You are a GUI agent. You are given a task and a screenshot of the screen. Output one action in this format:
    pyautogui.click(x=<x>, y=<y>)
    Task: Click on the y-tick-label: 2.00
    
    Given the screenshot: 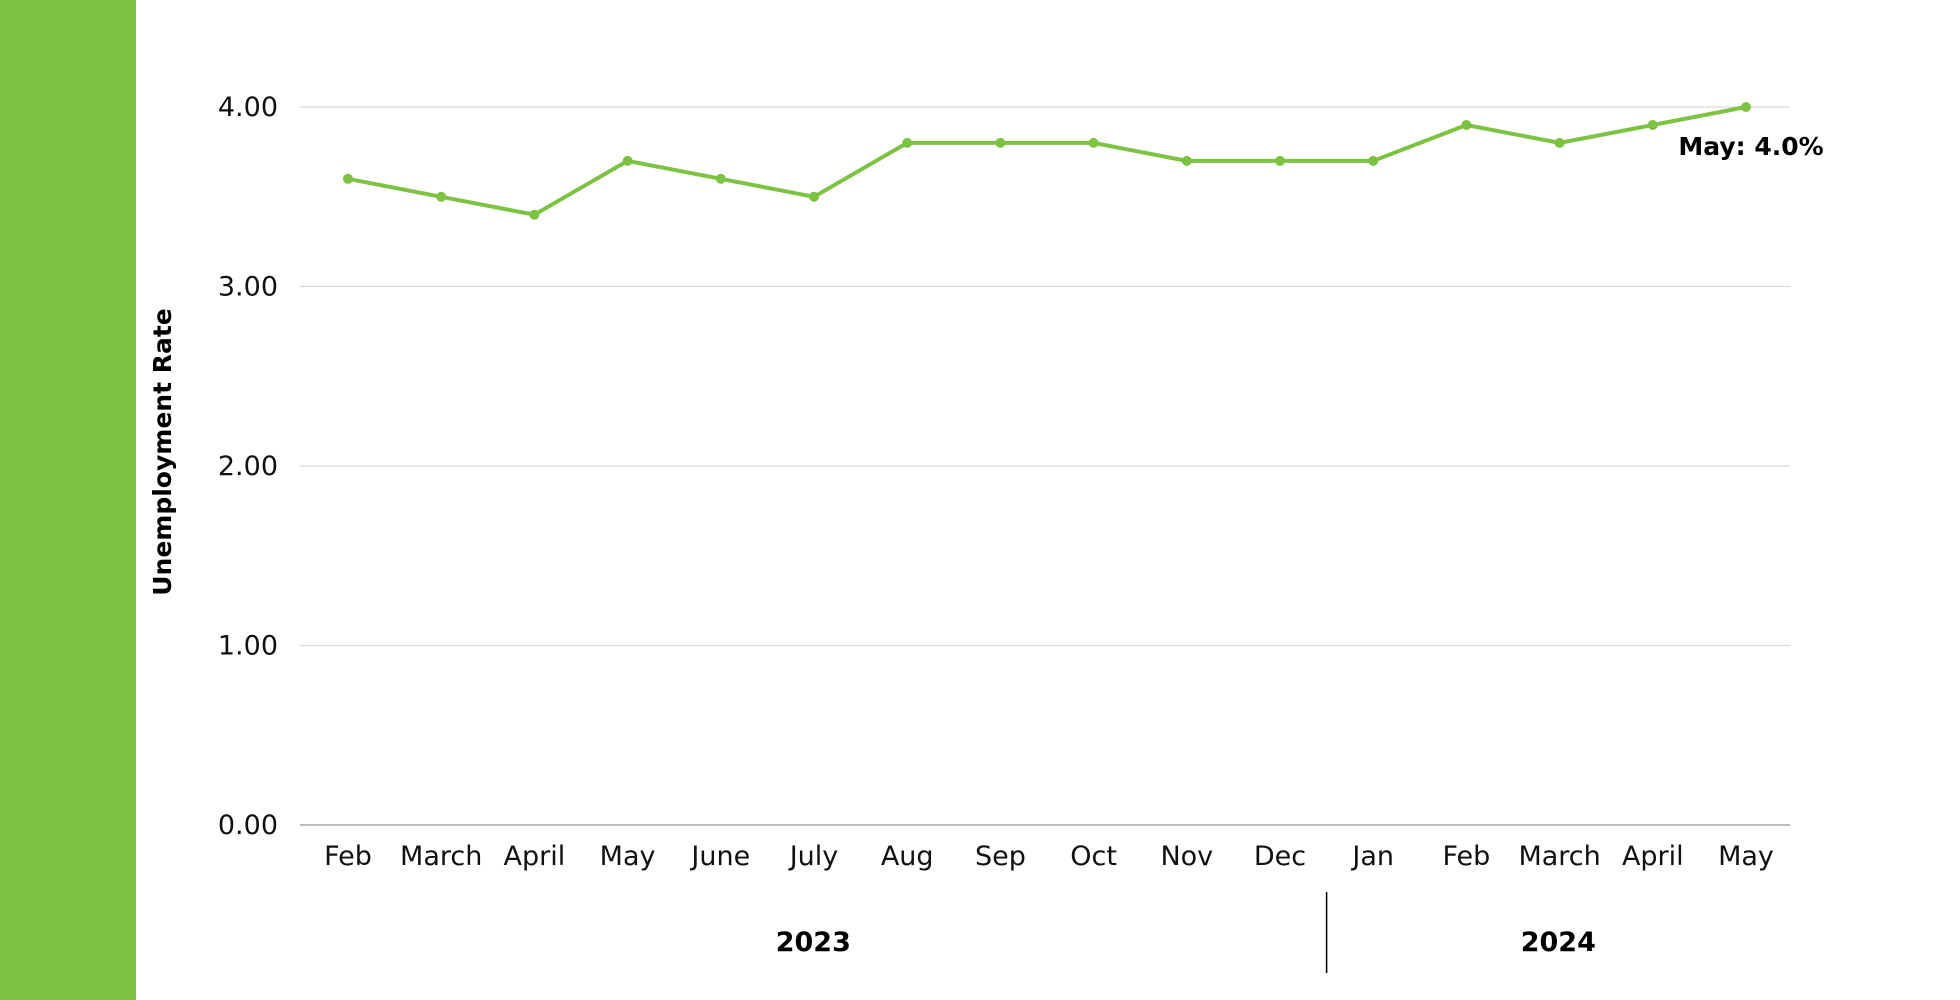 What is the action you would take?
    pyautogui.click(x=248, y=466)
    